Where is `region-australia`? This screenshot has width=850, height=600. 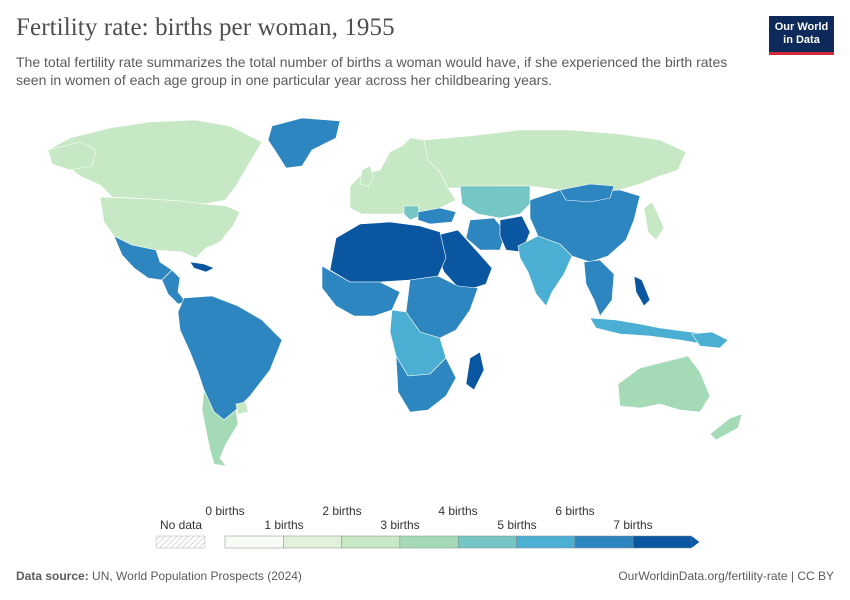
region-australia is located at coordinates (664, 384).